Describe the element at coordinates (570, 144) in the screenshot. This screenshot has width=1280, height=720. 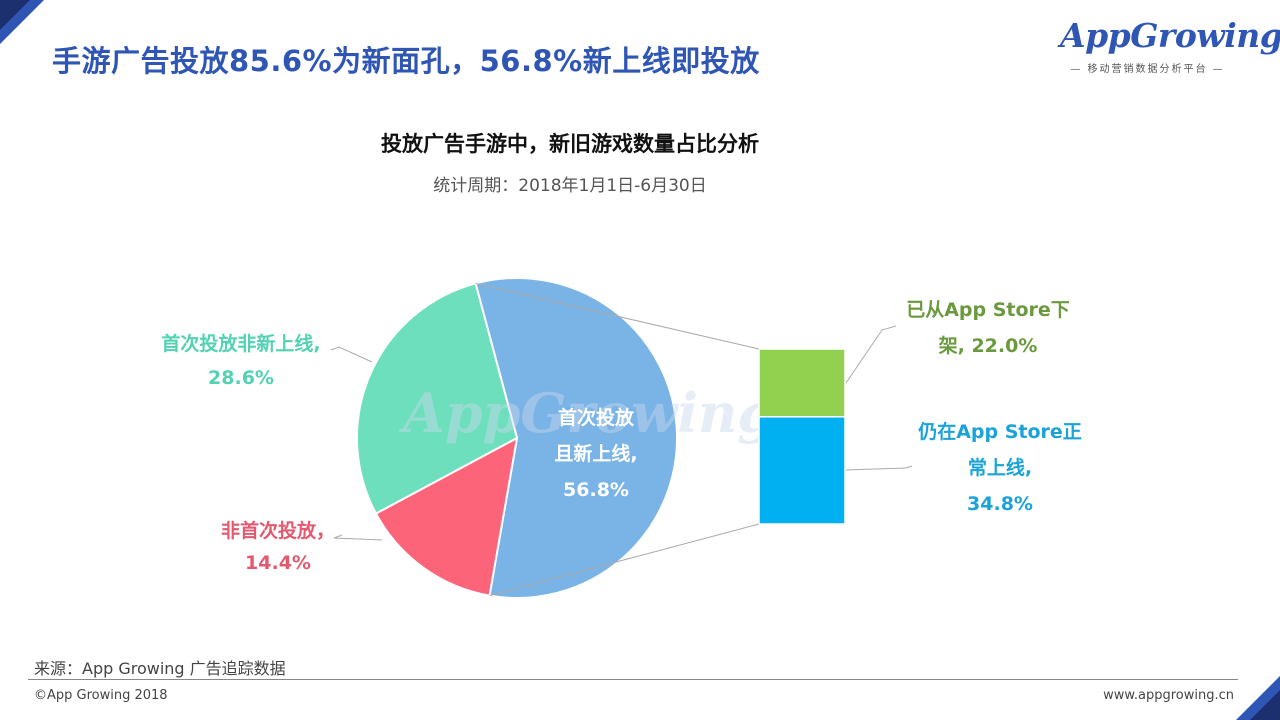
I see `chart-title: 投放广告手游中，新旧游戏数量占比分析` at that location.